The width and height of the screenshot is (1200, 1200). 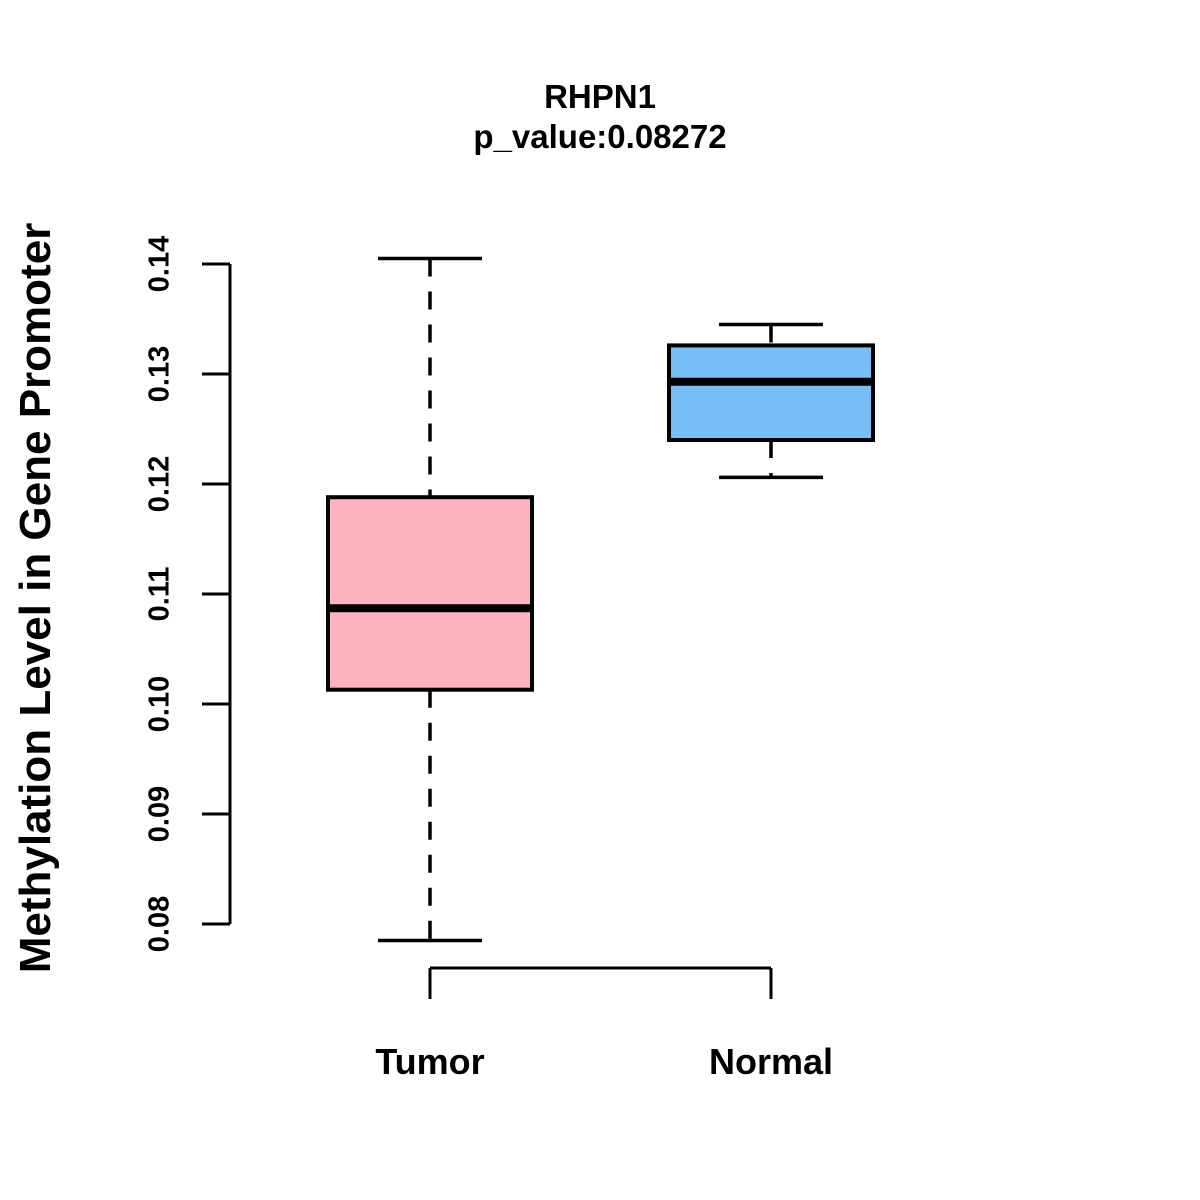 What do you see at coordinates (771, 1061) in the screenshot?
I see `x-tick-label-normal: Normal` at bounding box center [771, 1061].